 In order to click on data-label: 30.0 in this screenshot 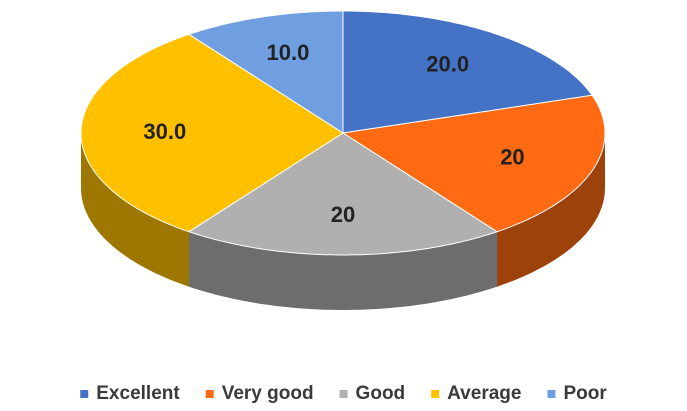, I will do `click(164, 131)`.